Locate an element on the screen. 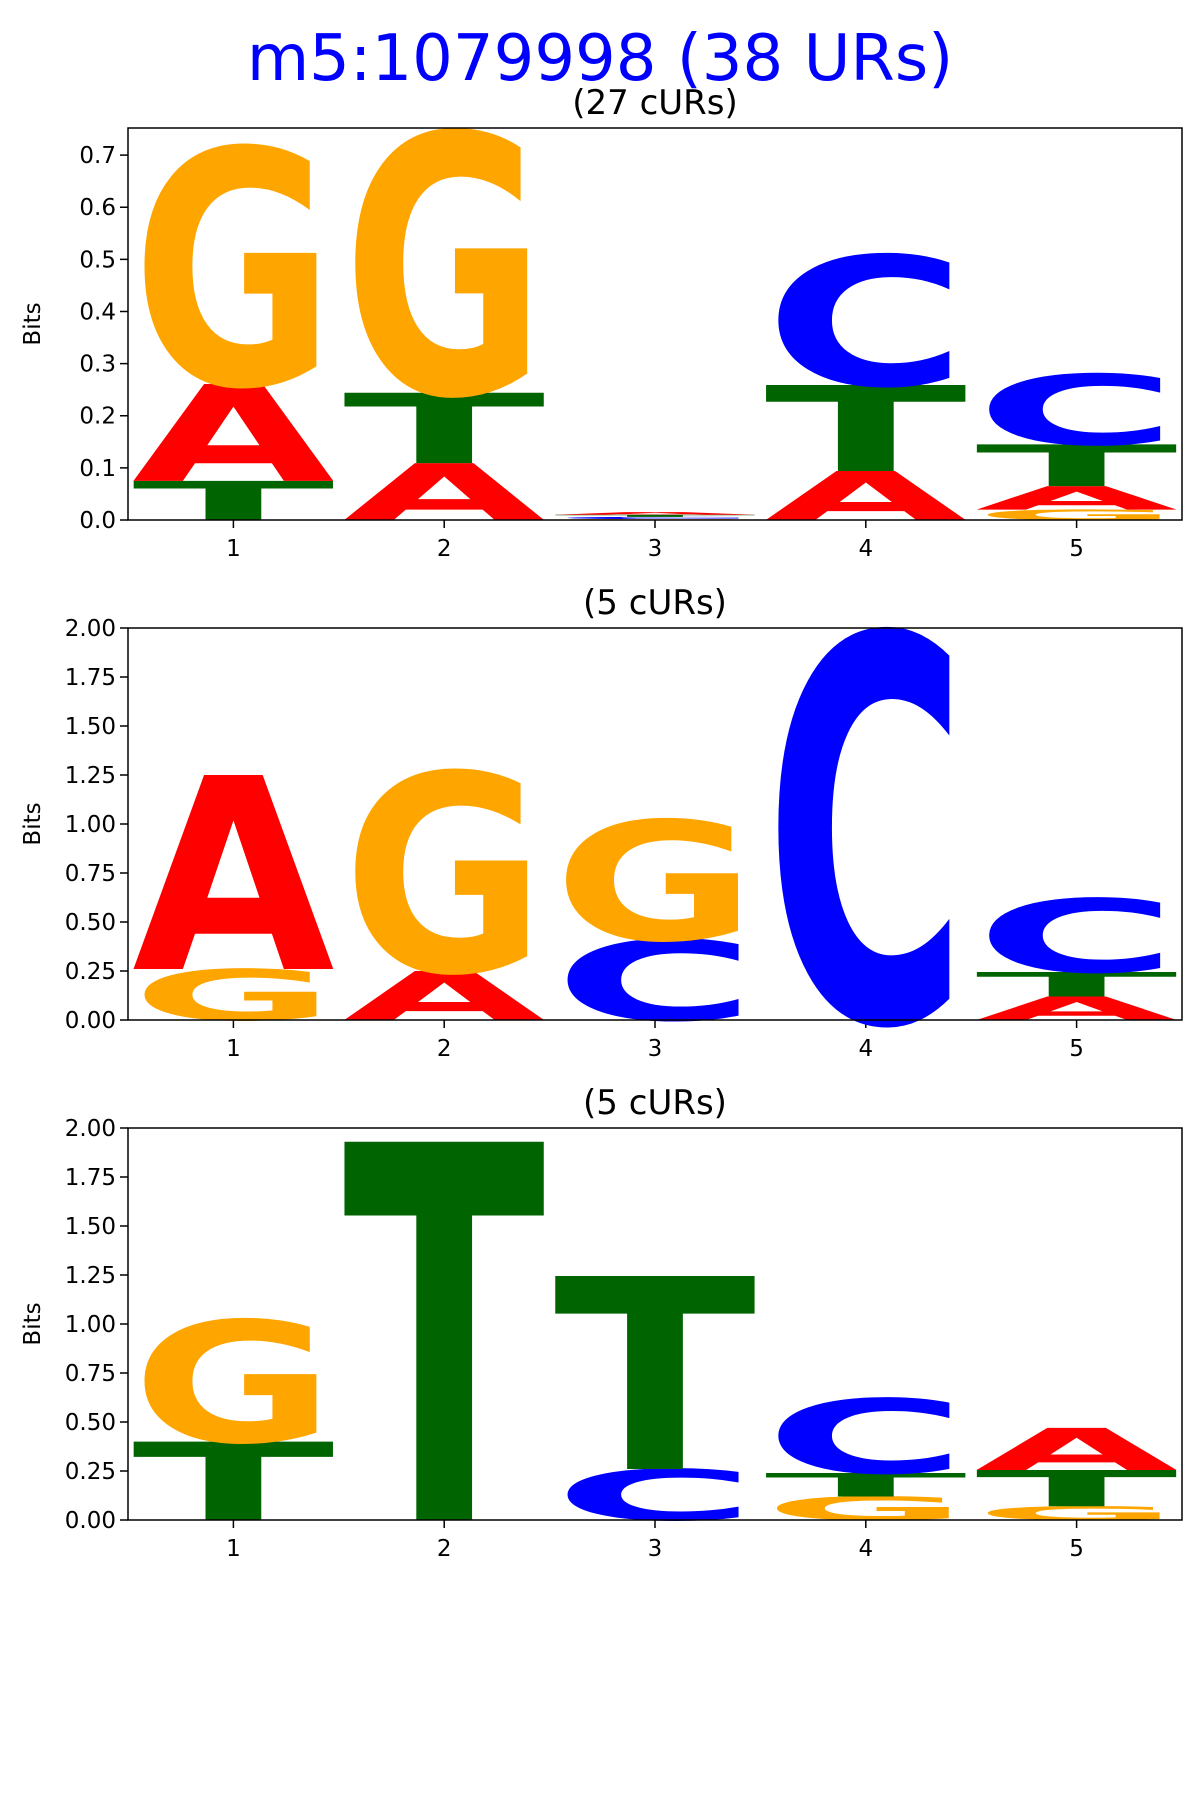  figure-title: m5:1079998 (38 URs) is located at coordinates (600, 59).